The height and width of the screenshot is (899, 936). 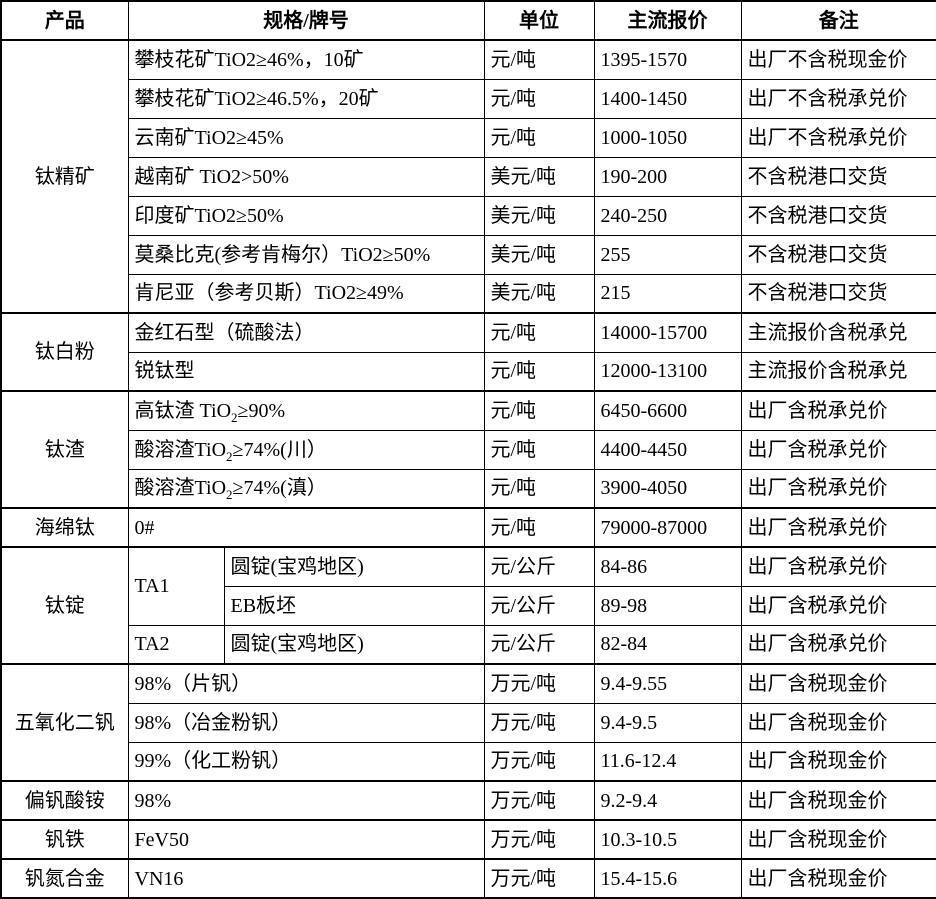 I want to click on spec-cell: 攀枝花矿TiO2≥46.5%，20矿, so click(x=306, y=98).